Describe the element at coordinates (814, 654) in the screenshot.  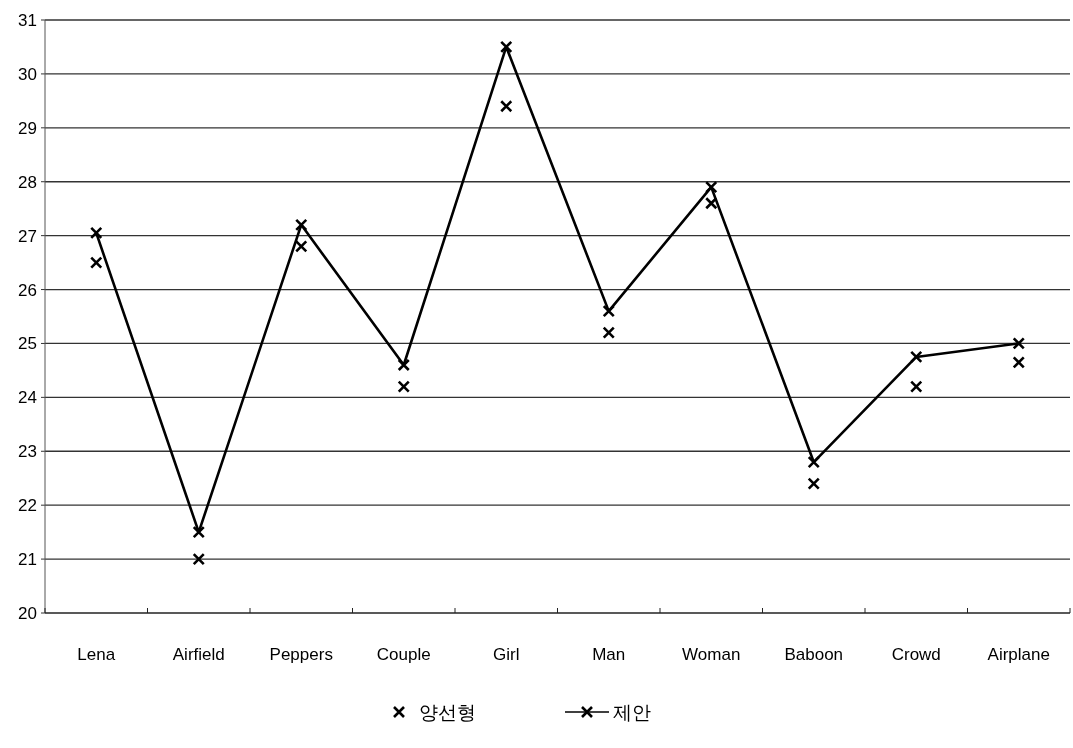
I see `x-tick-label: Baboon` at that location.